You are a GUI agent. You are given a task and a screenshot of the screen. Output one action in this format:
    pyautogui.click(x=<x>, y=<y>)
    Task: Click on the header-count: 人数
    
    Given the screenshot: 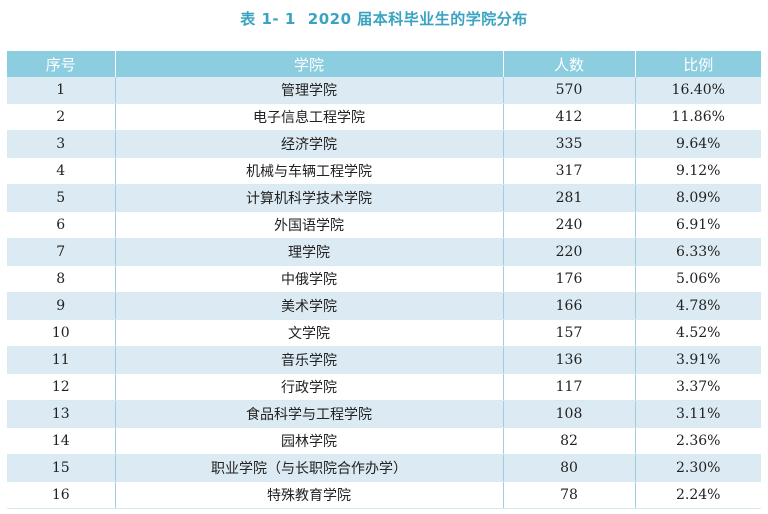 What is the action you would take?
    pyautogui.click(x=568, y=64)
    